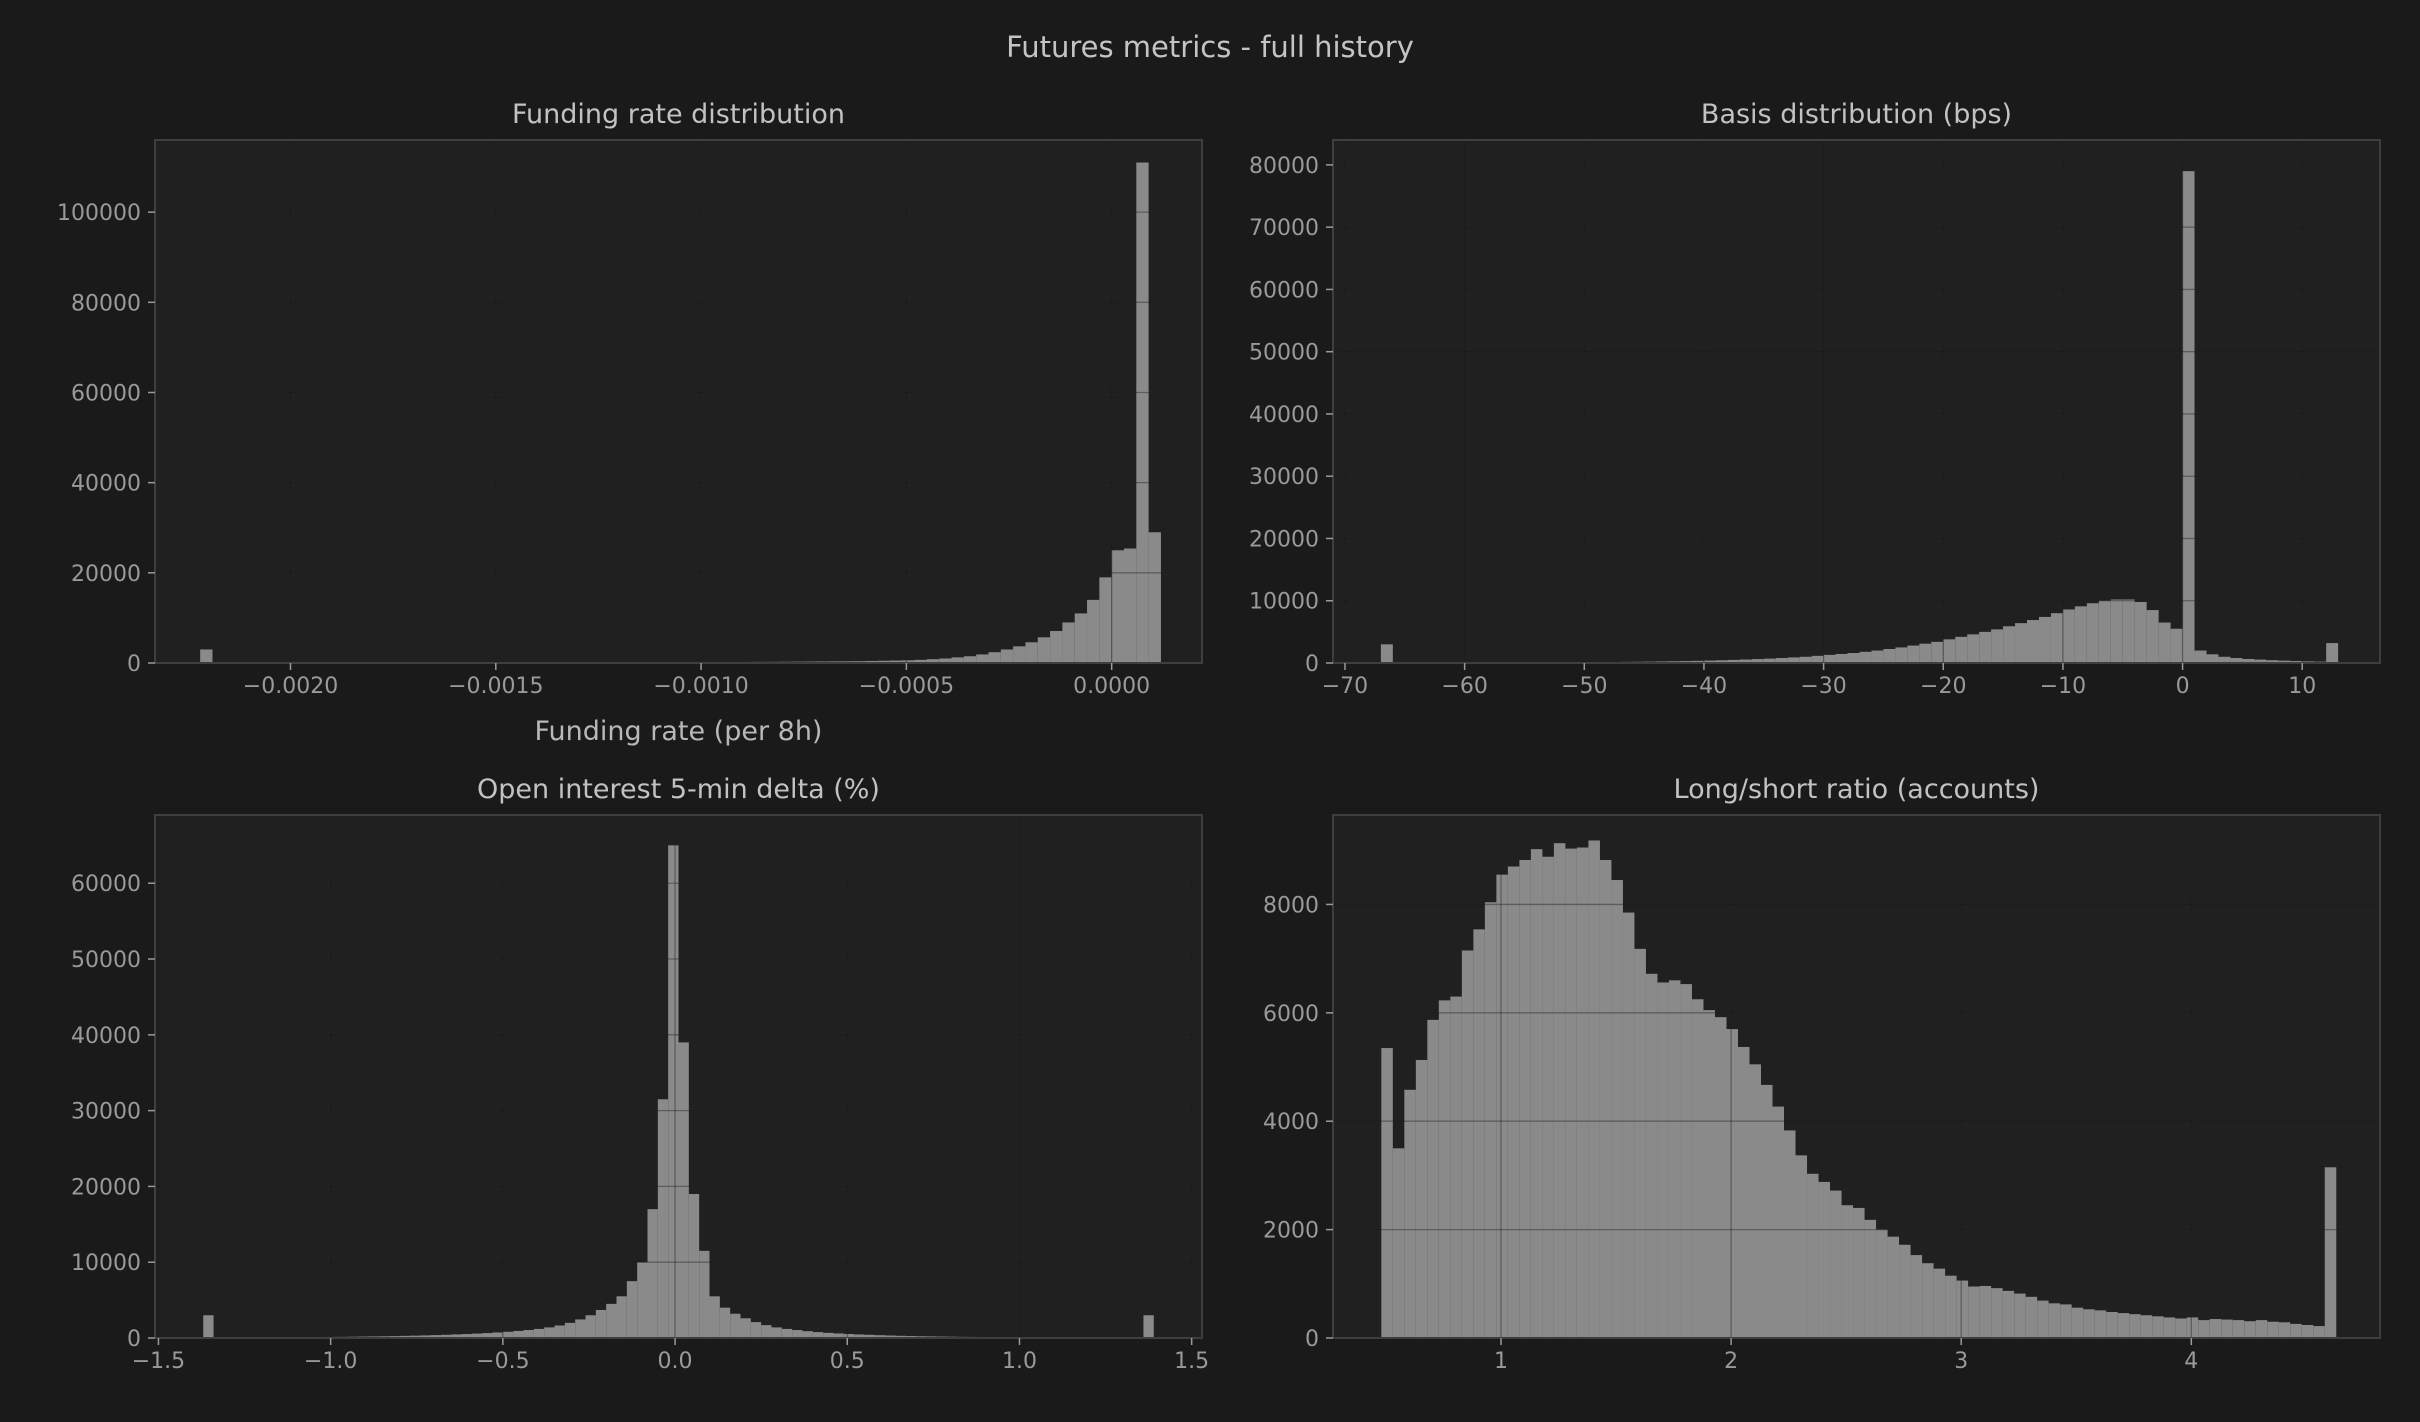  I want to click on y-tick-label: 2000, so click(1291, 1231).